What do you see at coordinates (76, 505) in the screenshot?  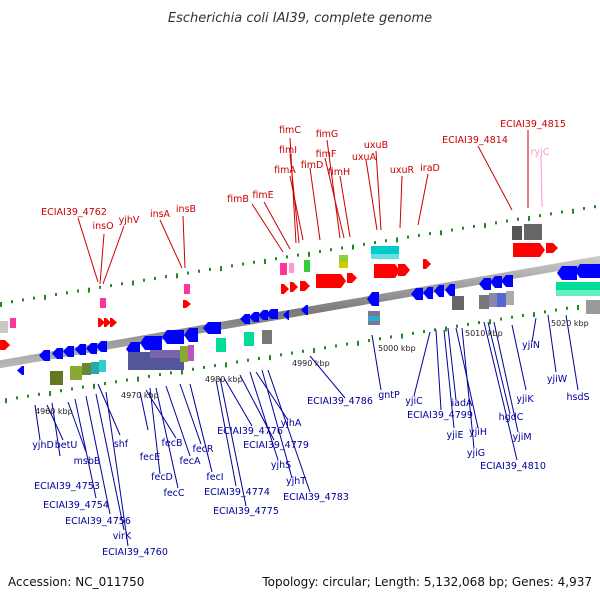 I see `gene-label-reverse: ECIAI39_4754` at bounding box center [76, 505].